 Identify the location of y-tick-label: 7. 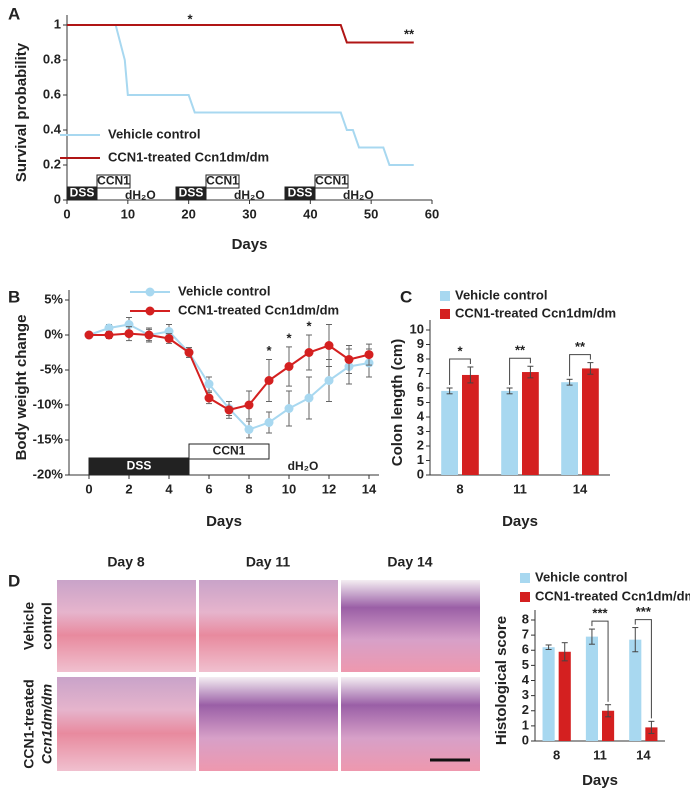
(525, 634).